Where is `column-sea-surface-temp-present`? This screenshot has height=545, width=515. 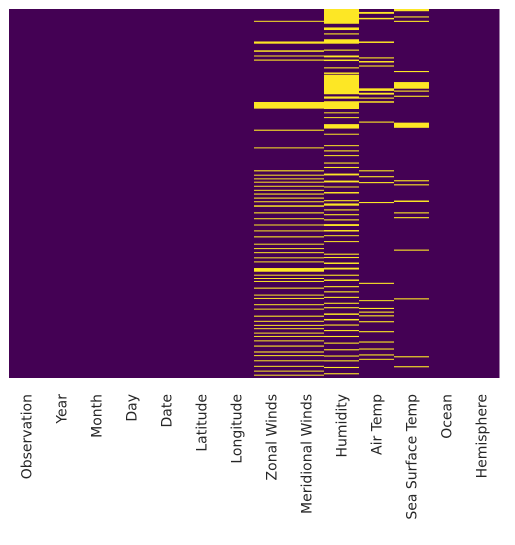 column-sea-surface-temp-present is located at coordinates (412, 193).